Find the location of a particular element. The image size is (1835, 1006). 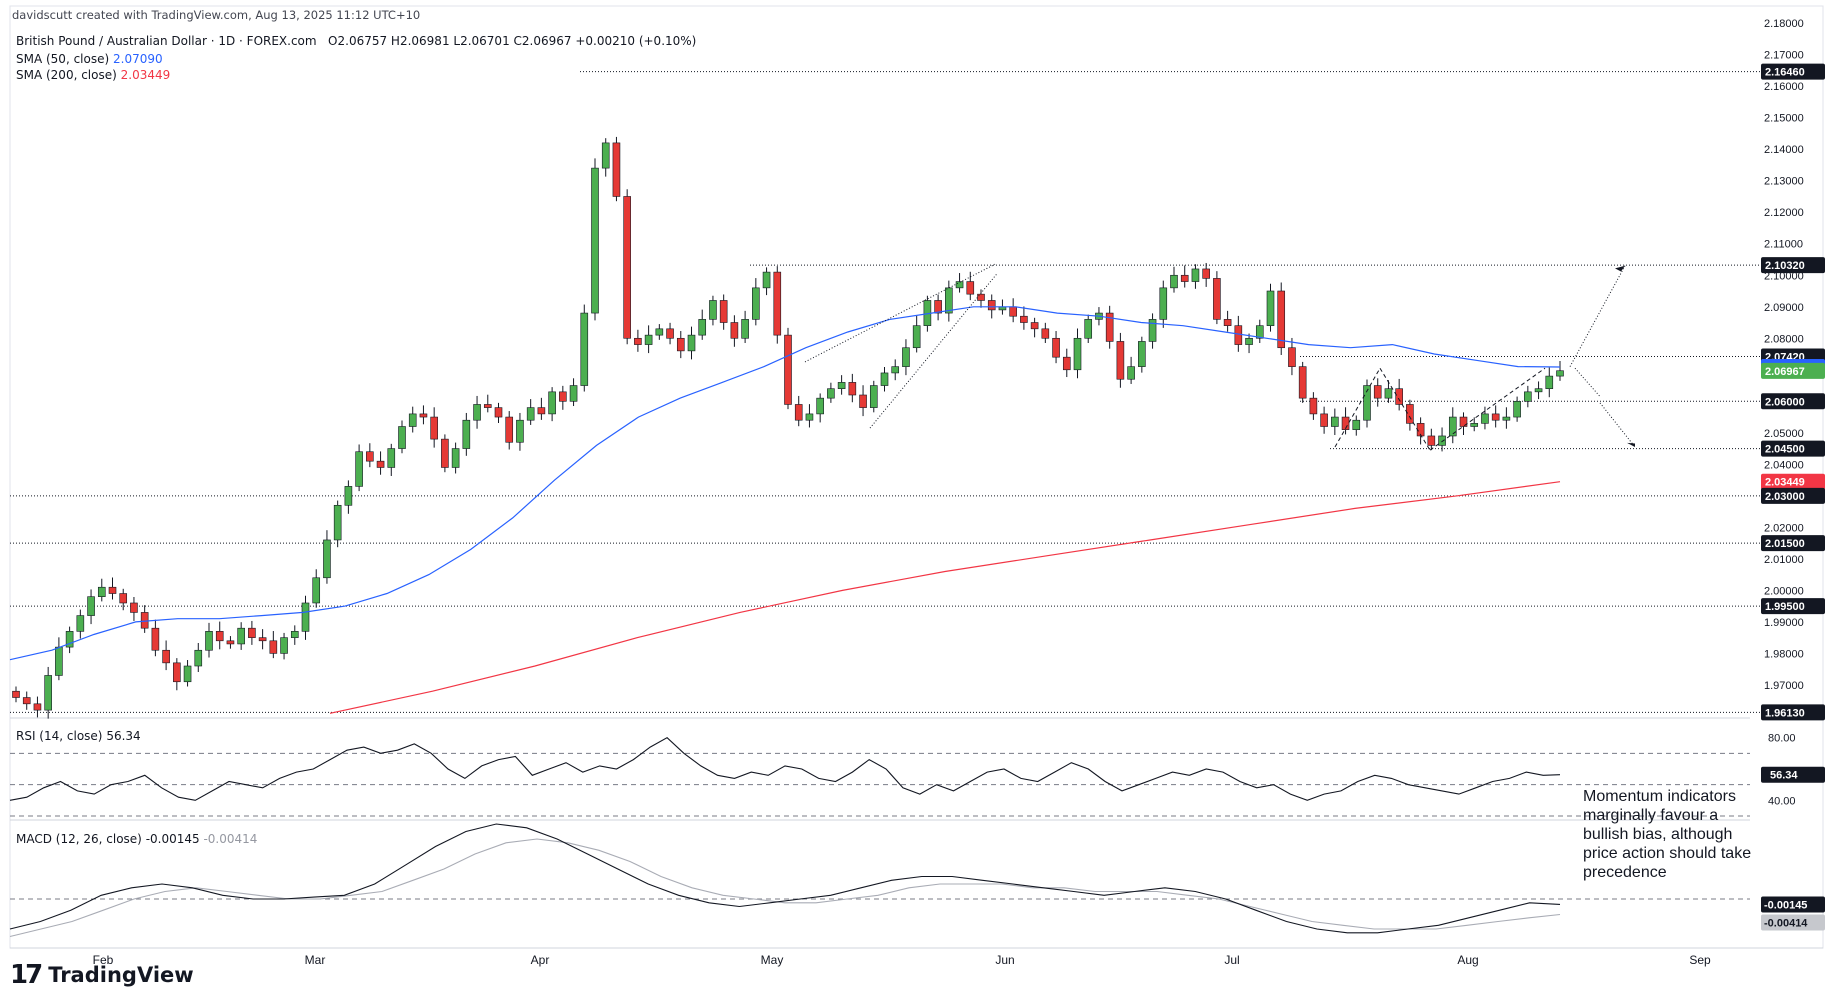

macd-legend: MACD (12, 26, close) -0.00145 -0.00414 is located at coordinates (136, 839).